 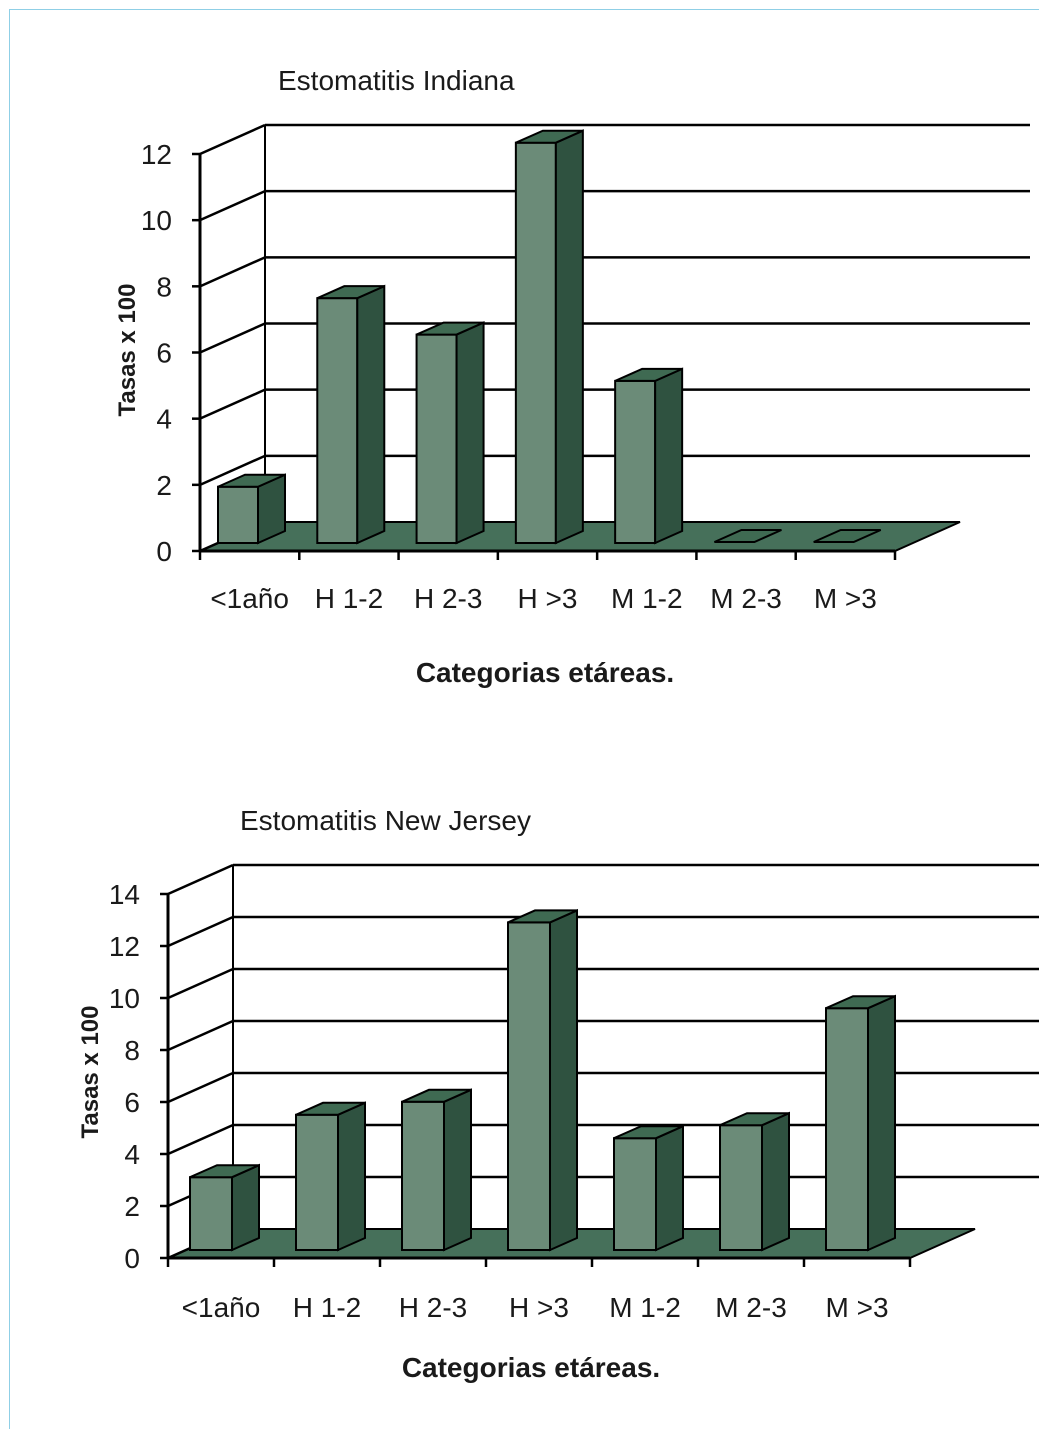 What do you see at coordinates (124, 894) in the screenshot?
I see `y-tick-label: 14` at bounding box center [124, 894].